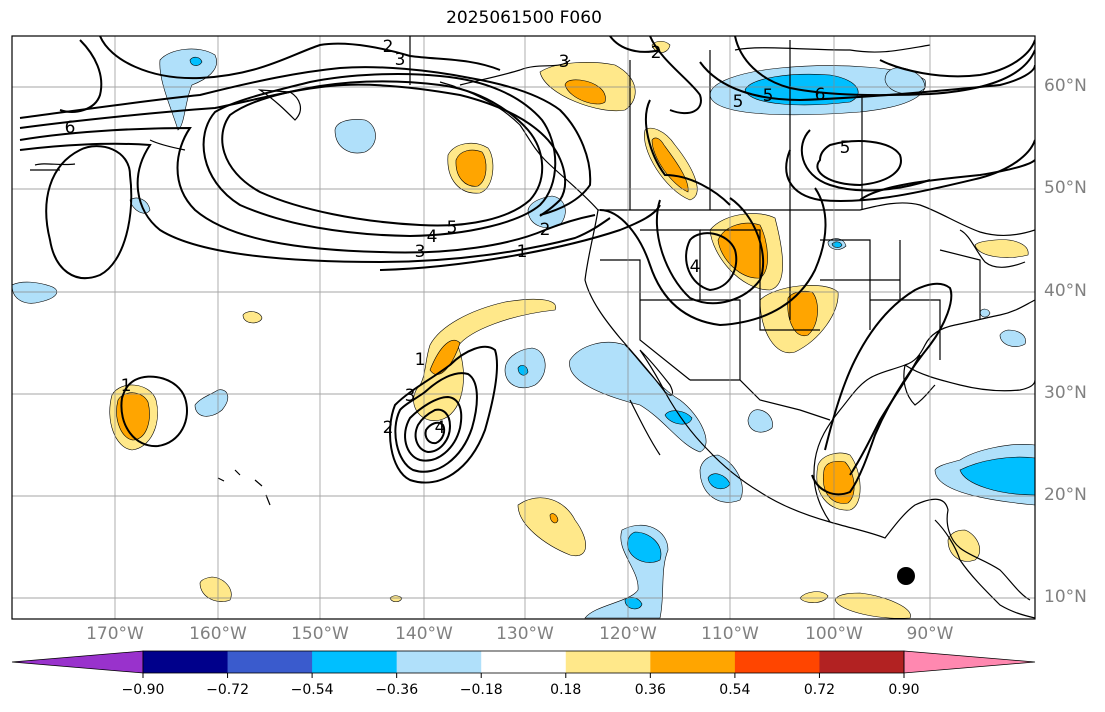 The height and width of the screenshot is (712, 1105). Describe the element at coordinates (904, 690) in the screenshot. I see `colorbar-tick-label: 0.90` at that location.